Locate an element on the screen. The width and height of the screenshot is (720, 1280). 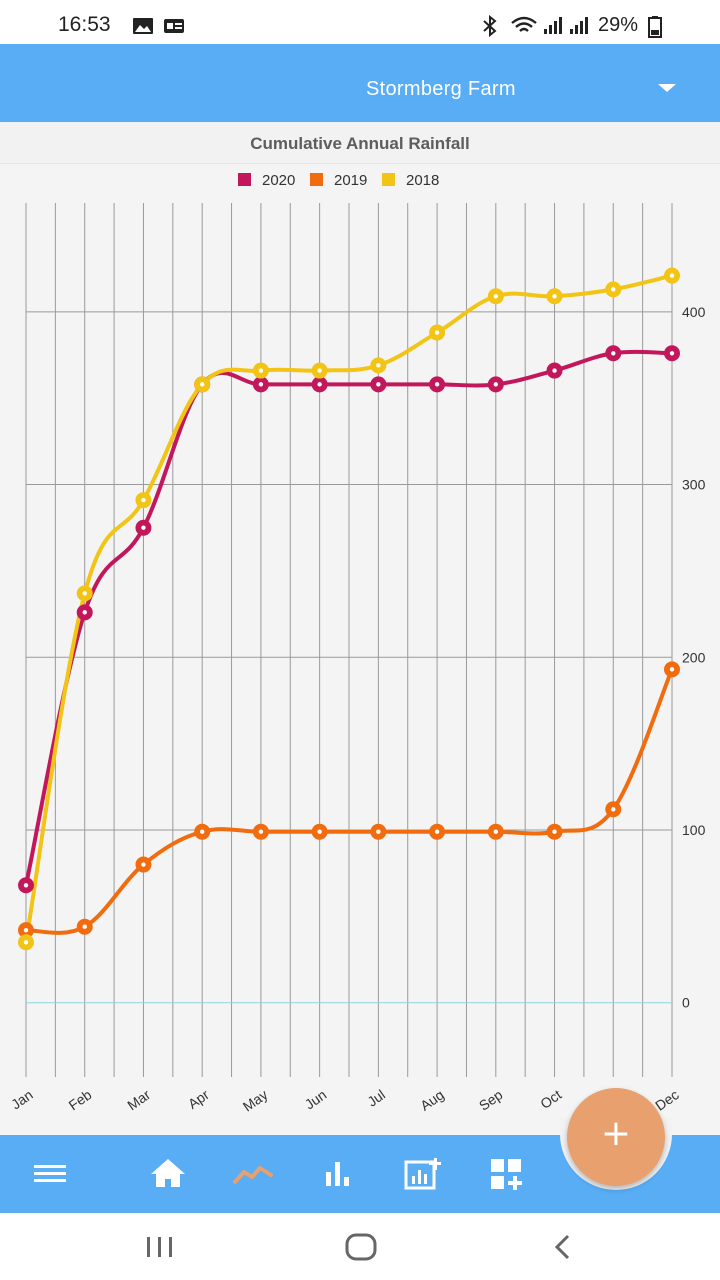
bluetooth-icon is located at coordinates (490, 26).